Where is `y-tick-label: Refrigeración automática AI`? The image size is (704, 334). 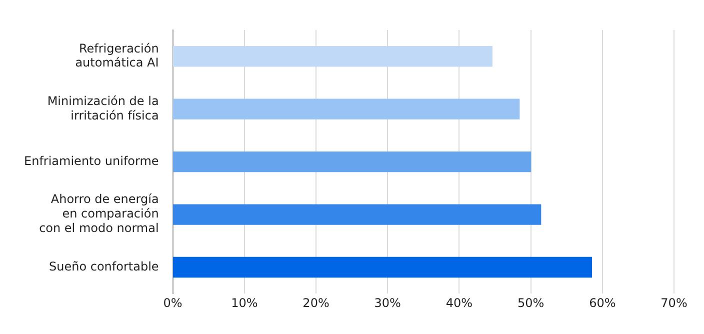 y-tick-label: Refrigeración automática AI is located at coordinates (117, 55).